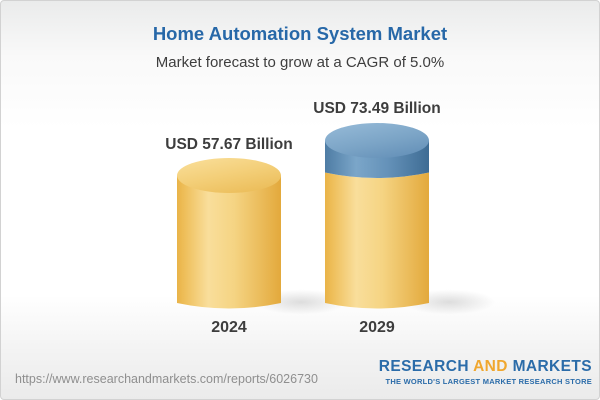 The image size is (600, 400). Describe the element at coordinates (377, 240) in the screenshot. I see `cylinder-2029-base-body` at that location.